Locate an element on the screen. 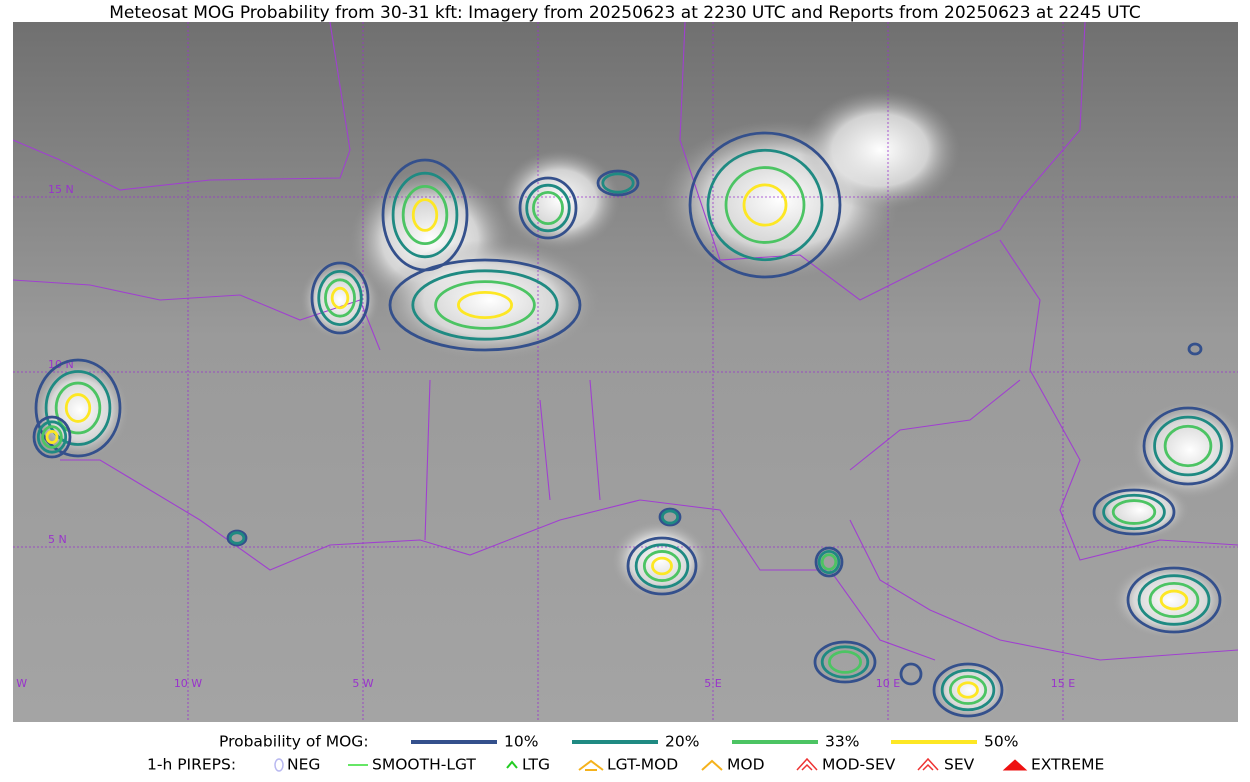 This screenshot has width=1250, height=782. legend-label: 50% is located at coordinates (1001, 742).